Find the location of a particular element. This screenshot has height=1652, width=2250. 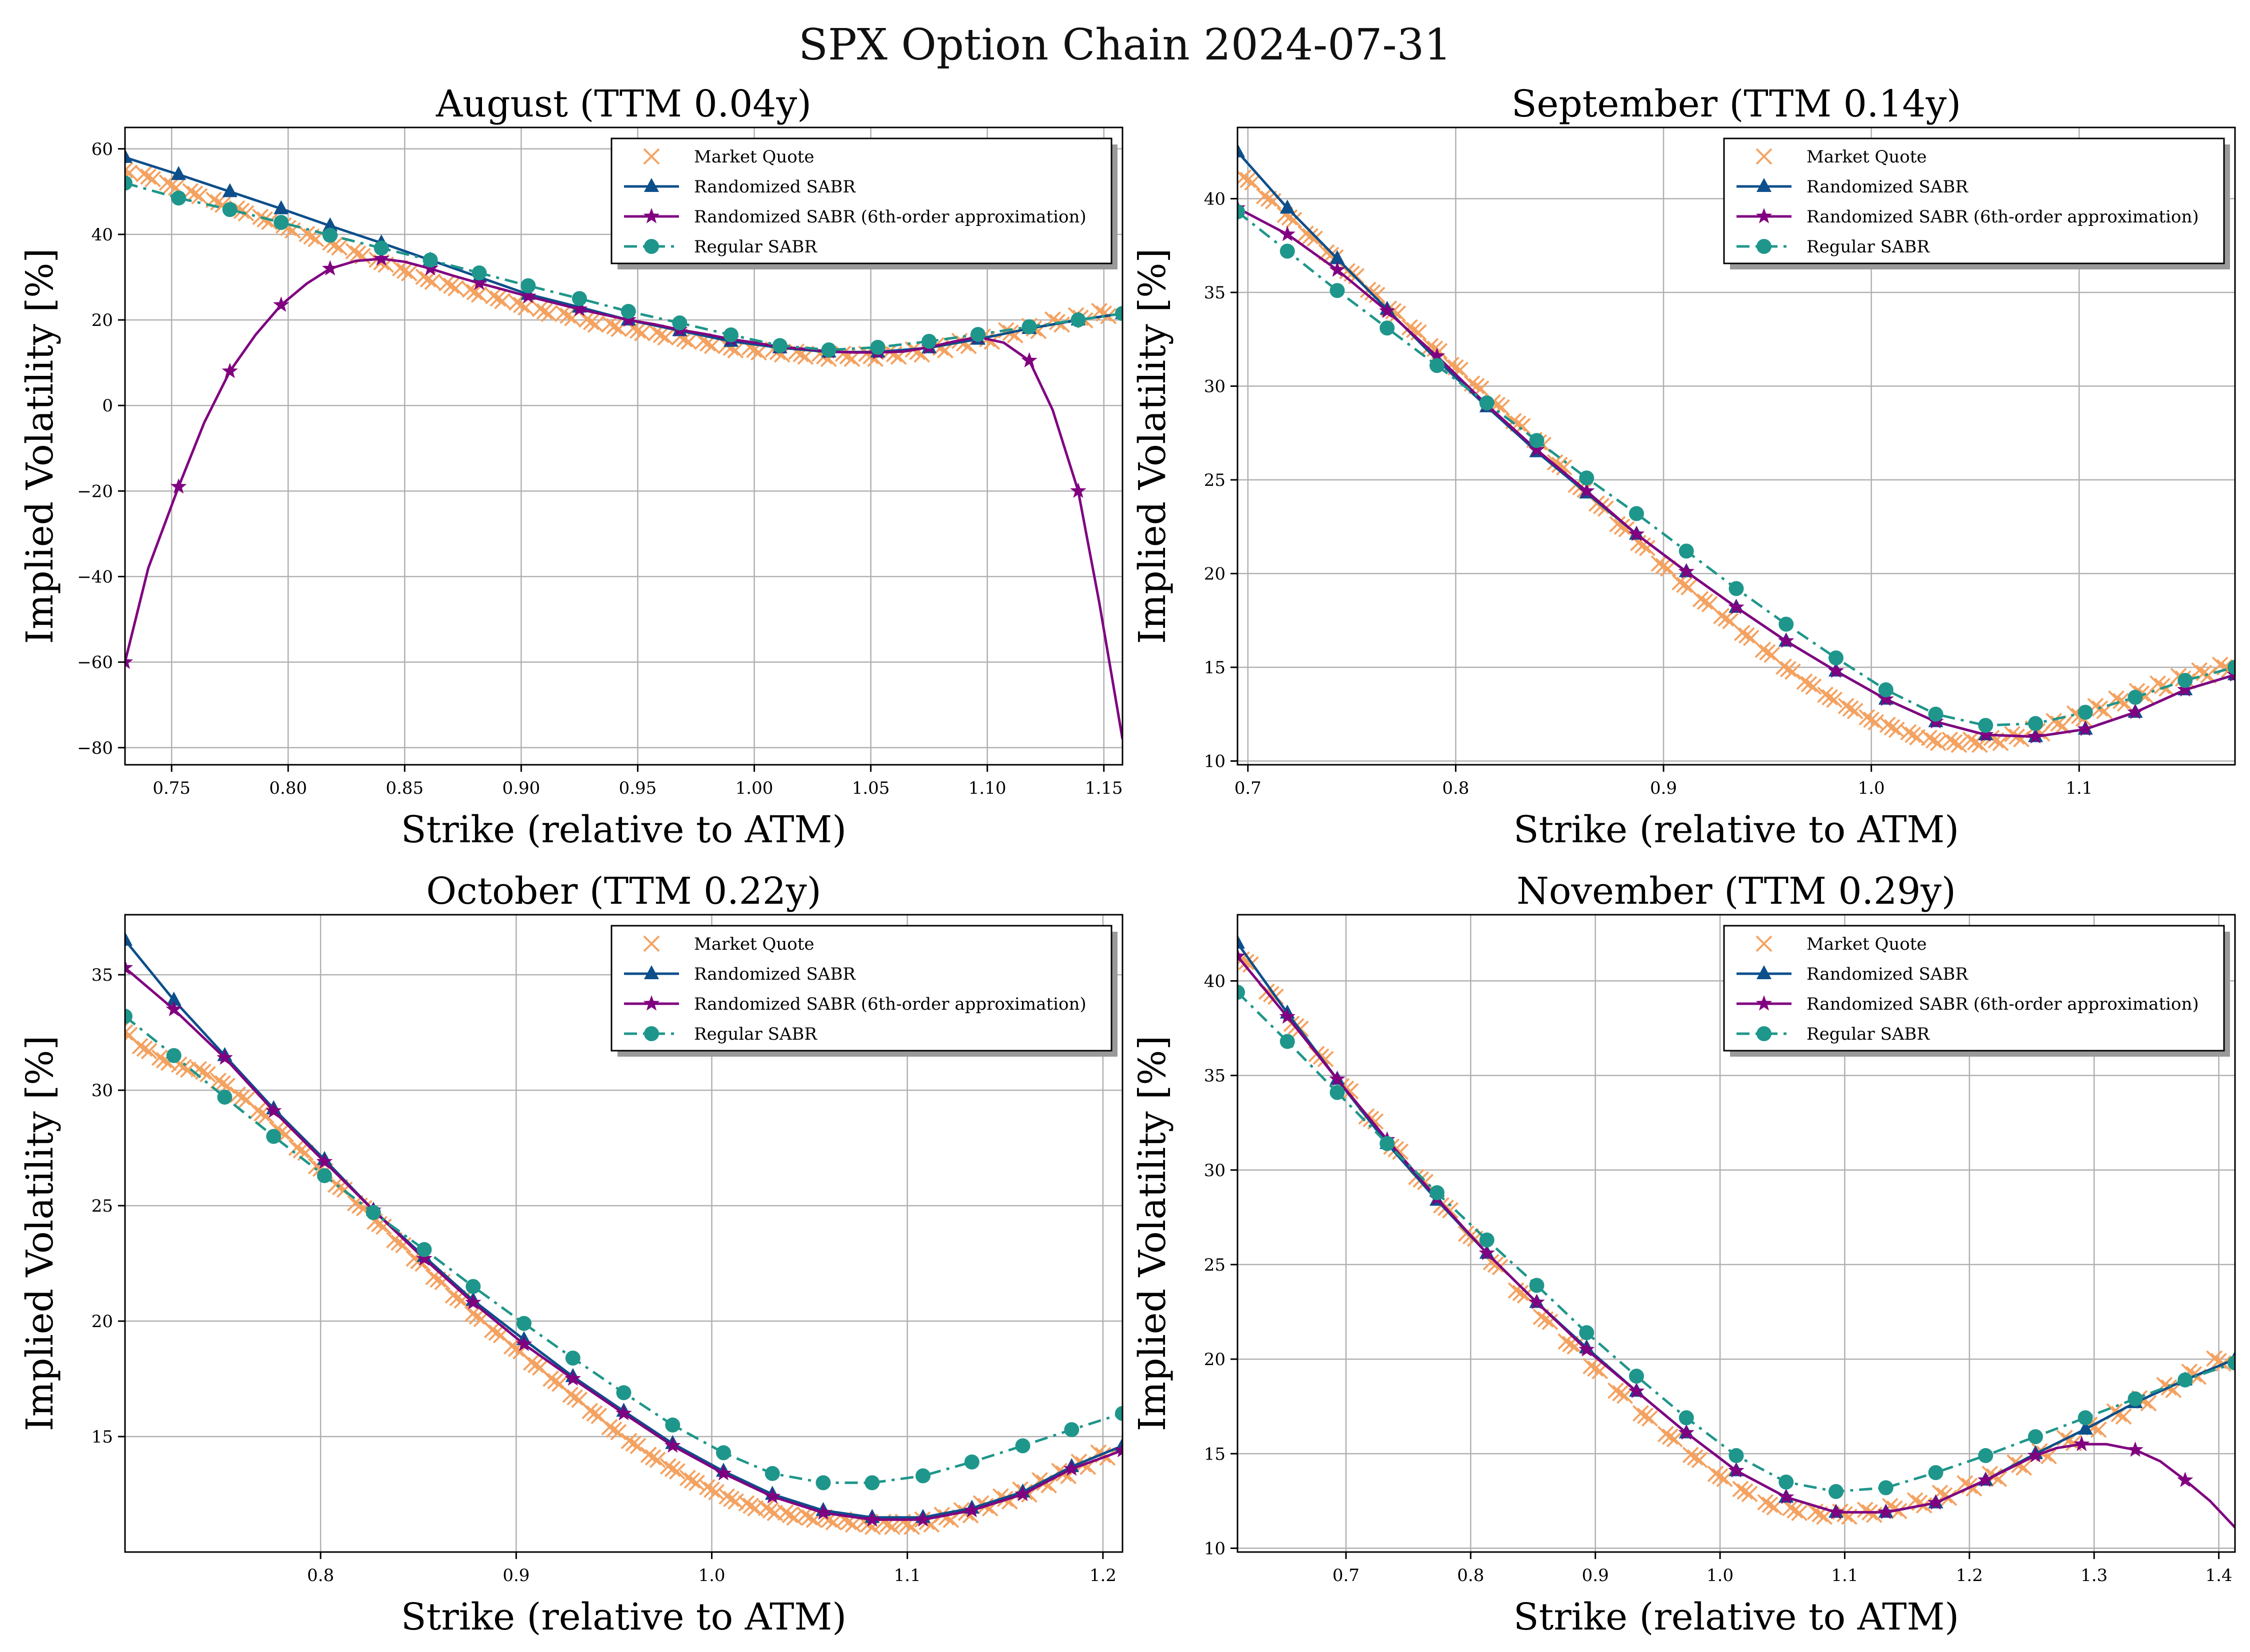

x-tick-label: 0.85 is located at coordinates (405, 788).